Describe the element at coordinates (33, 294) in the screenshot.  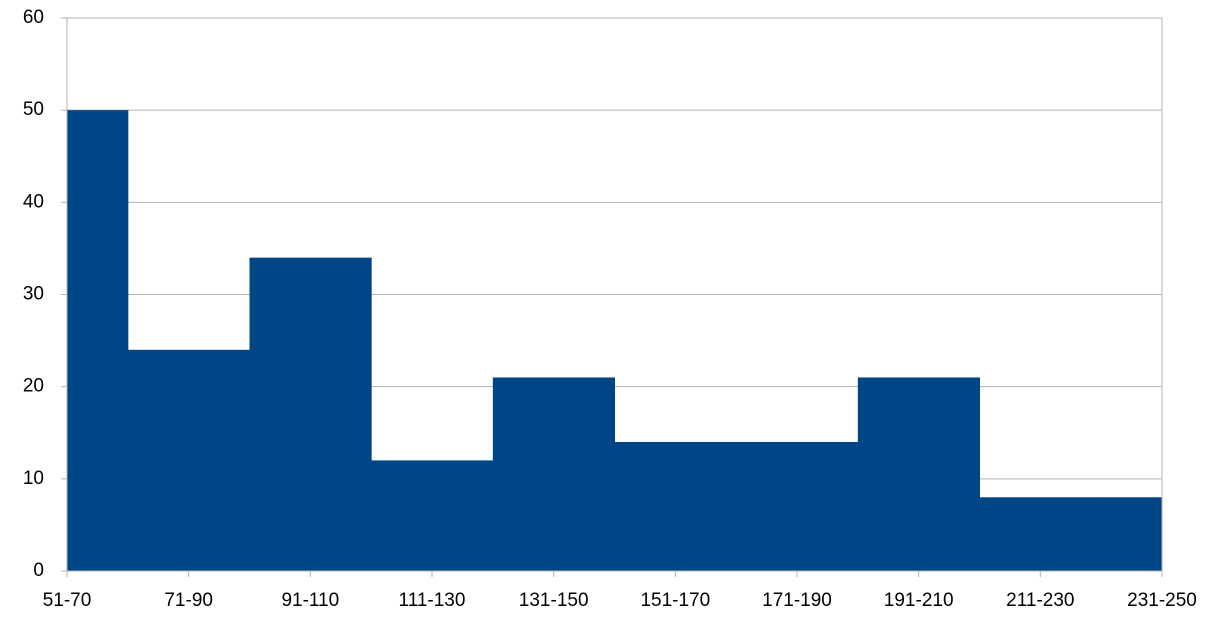
I see `y-tick-label: 30` at that location.